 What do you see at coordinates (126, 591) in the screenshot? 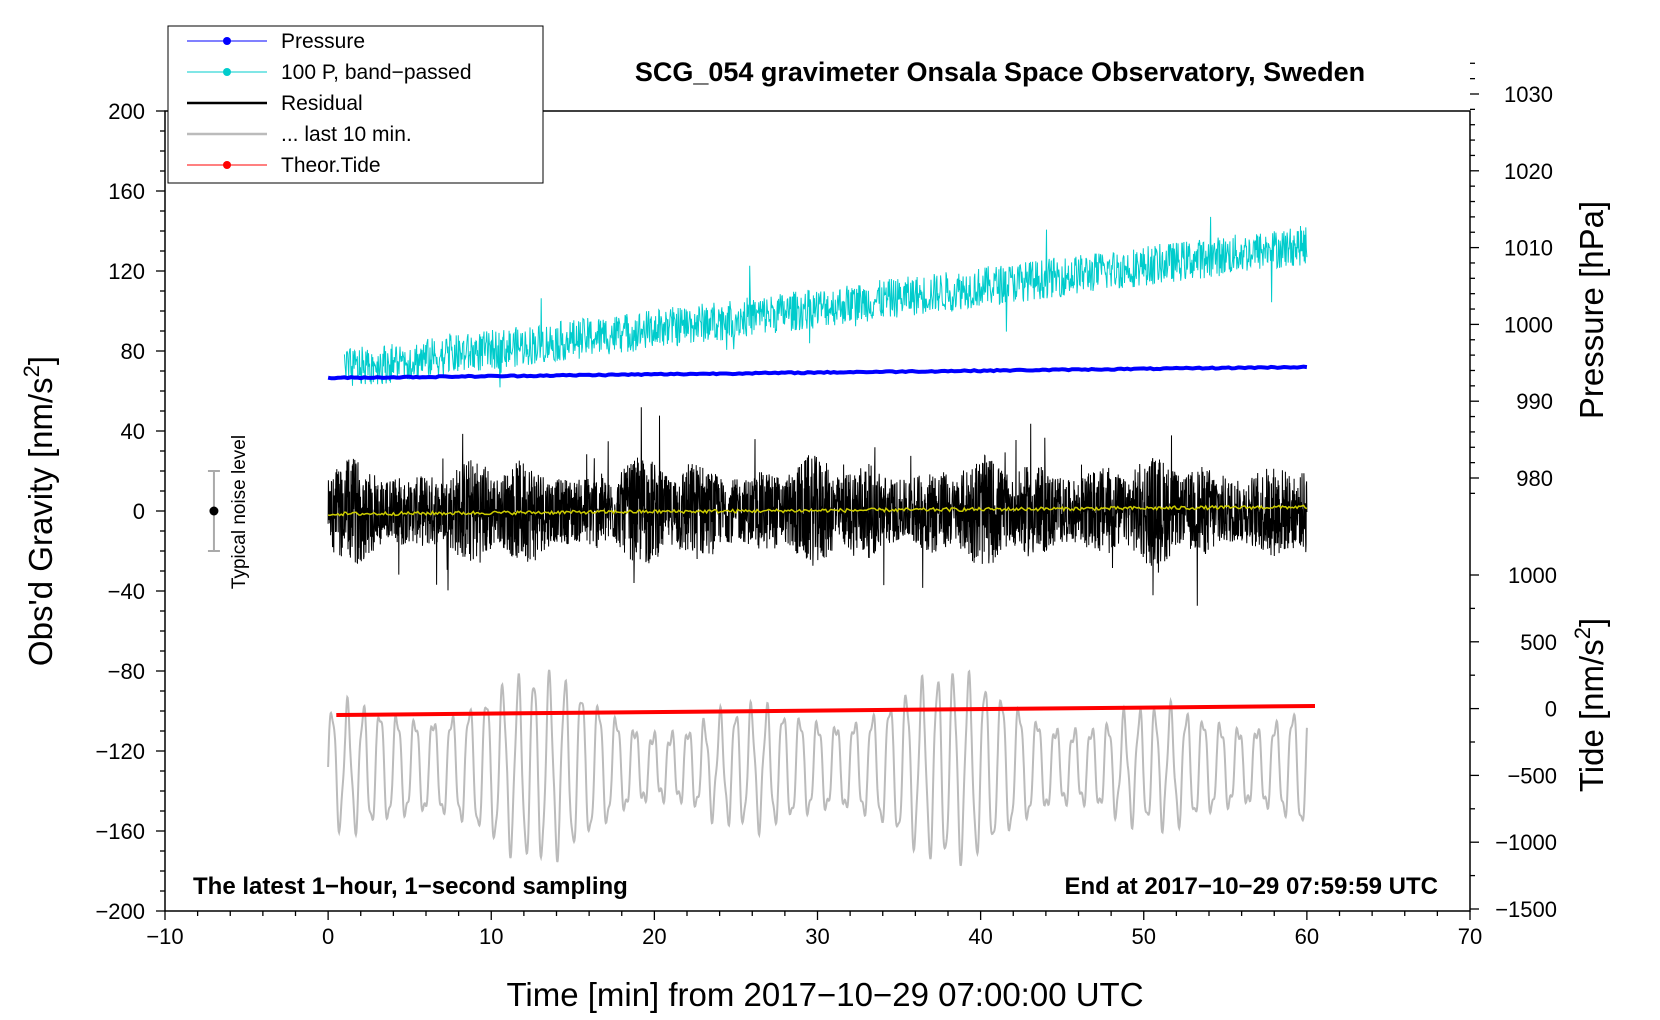
I see `y-left-tick-label: −40` at bounding box center [126, 591].